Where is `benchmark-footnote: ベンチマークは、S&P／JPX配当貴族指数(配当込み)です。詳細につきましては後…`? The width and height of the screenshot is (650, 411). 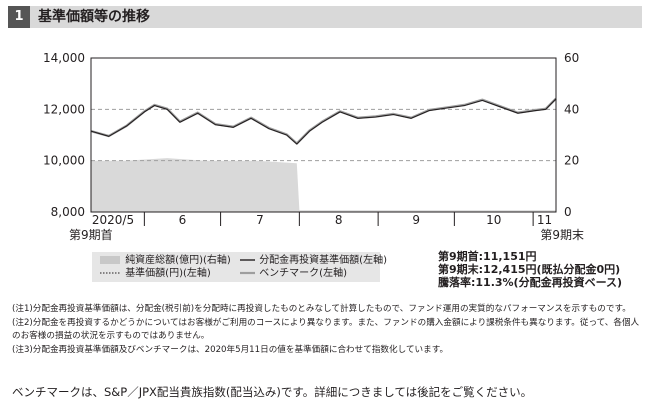 benchmark-footnote: ベンチマークは、S&P／JPX配当貴族指数(配当込み)です。詳細につきましては後… is located at coordinates (272, 392).